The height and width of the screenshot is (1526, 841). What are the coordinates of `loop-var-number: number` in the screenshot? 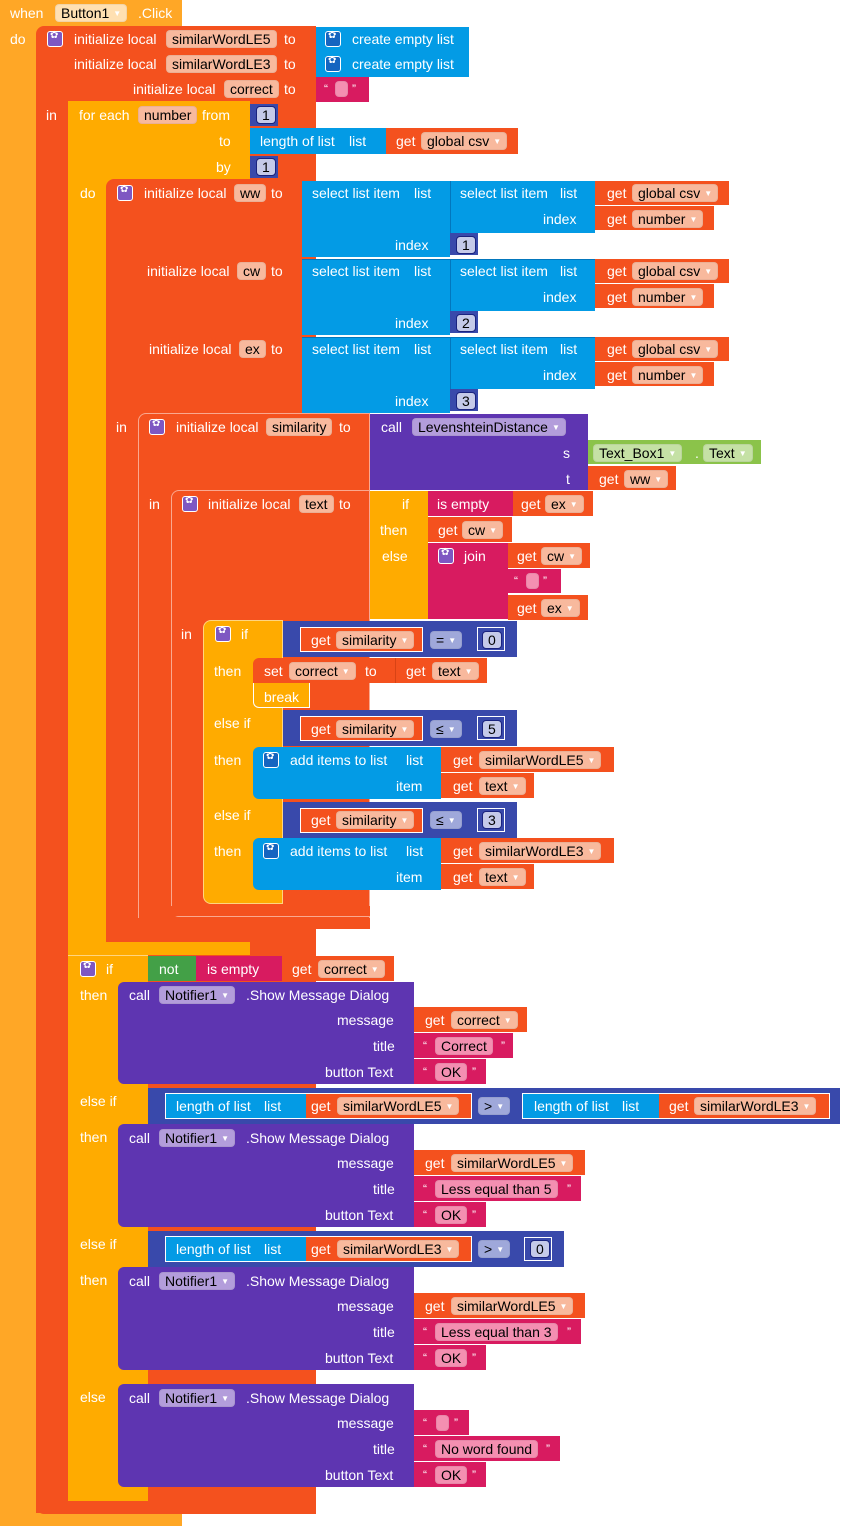 It's located at (168, 115).